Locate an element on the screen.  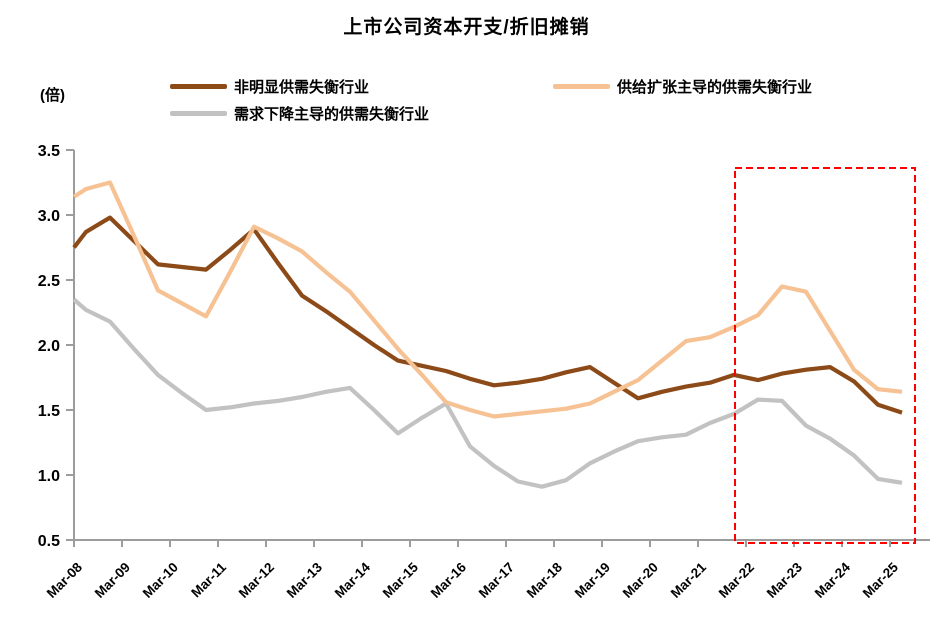
x-tick-label: Mar-25 is located at coordinates (881, 580).